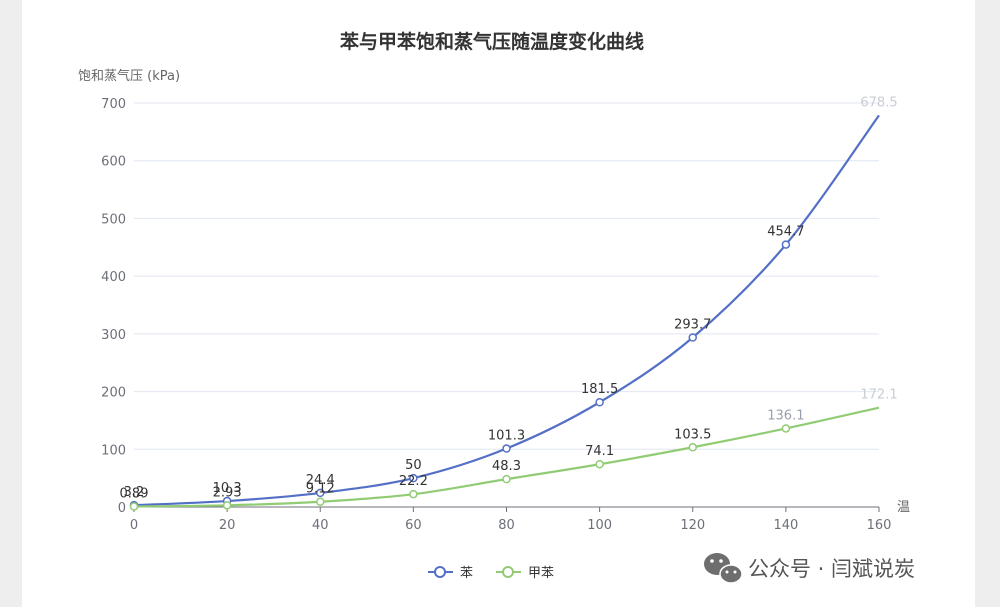  I want to click on data-label-toluene: 2.93, so click(227, 492).